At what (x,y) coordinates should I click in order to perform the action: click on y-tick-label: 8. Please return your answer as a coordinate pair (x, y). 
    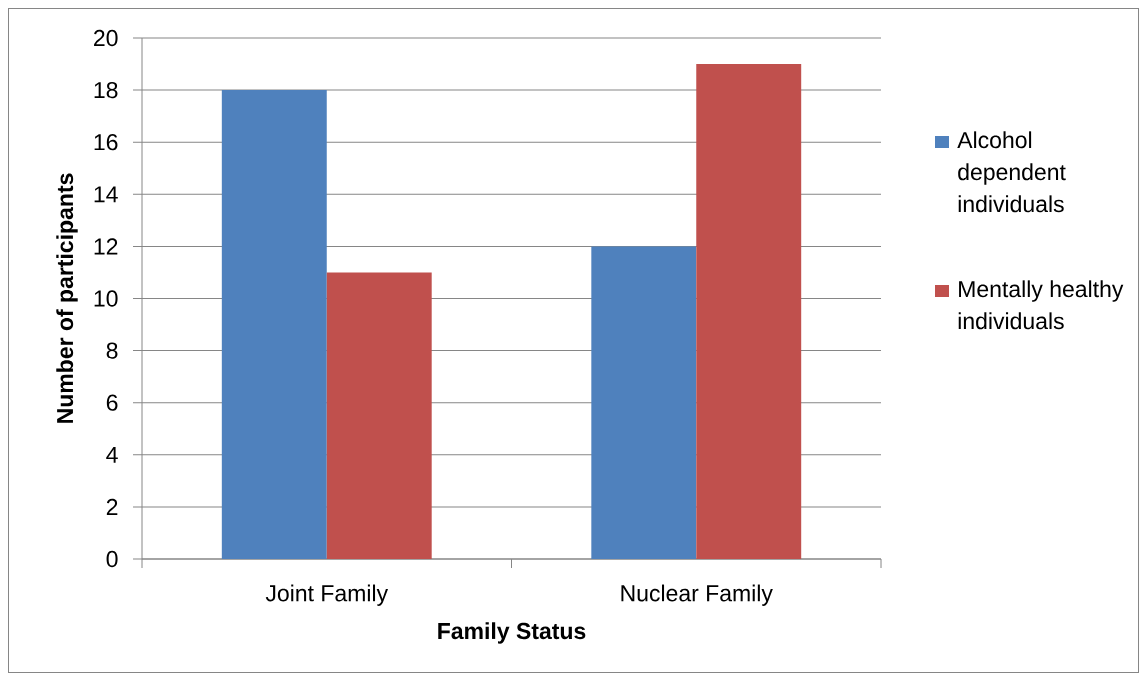
    Looking at the image, I should click on (112, 350).